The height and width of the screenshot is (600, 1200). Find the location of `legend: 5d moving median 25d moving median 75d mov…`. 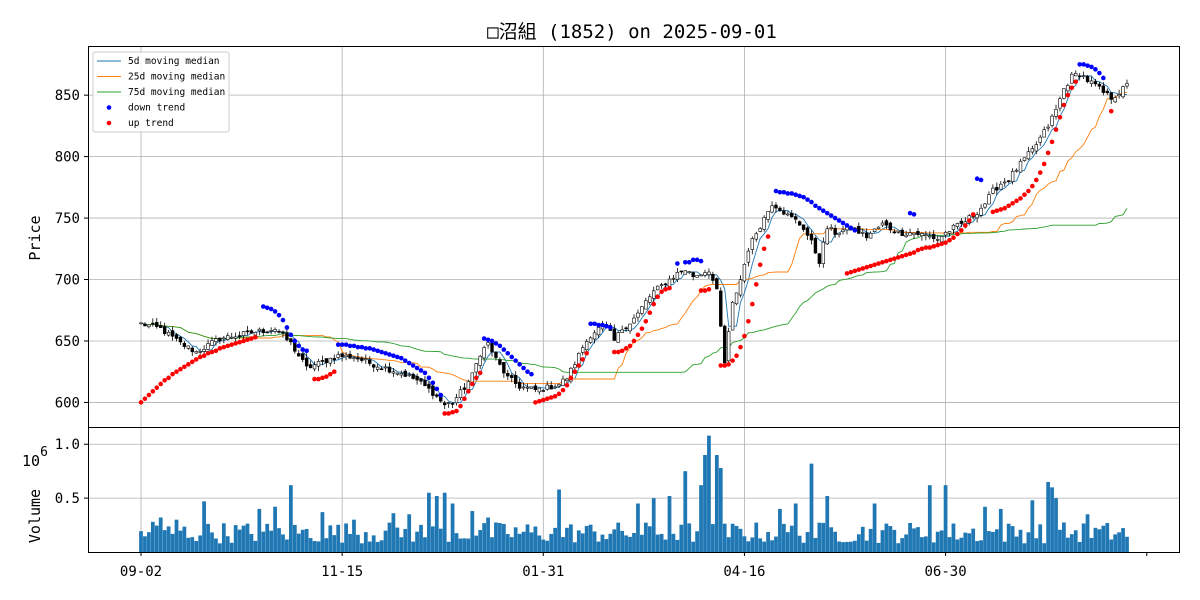

legend: 5d moving median 25d moving median 75d mov… is located at coordinates (161, 92).